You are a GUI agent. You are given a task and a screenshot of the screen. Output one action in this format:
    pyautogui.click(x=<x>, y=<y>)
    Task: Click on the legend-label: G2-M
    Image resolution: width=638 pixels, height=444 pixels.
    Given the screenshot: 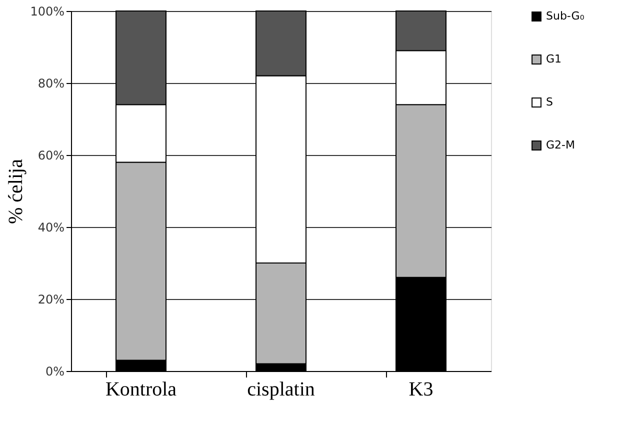 What is the action you would take?
    pyautogui.click(x=560, y=145)
    